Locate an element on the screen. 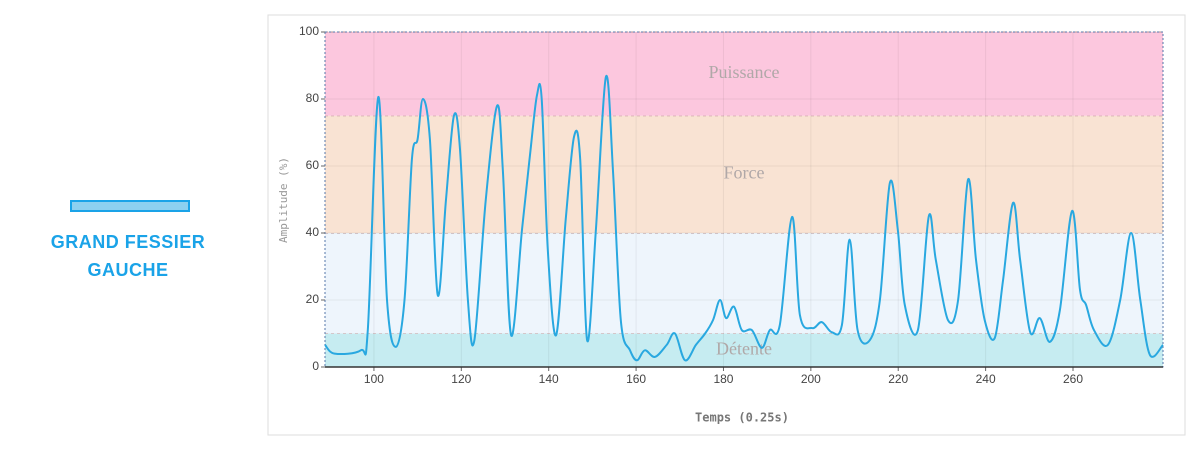  zone-label: Force is located at coordinates (744, 173).